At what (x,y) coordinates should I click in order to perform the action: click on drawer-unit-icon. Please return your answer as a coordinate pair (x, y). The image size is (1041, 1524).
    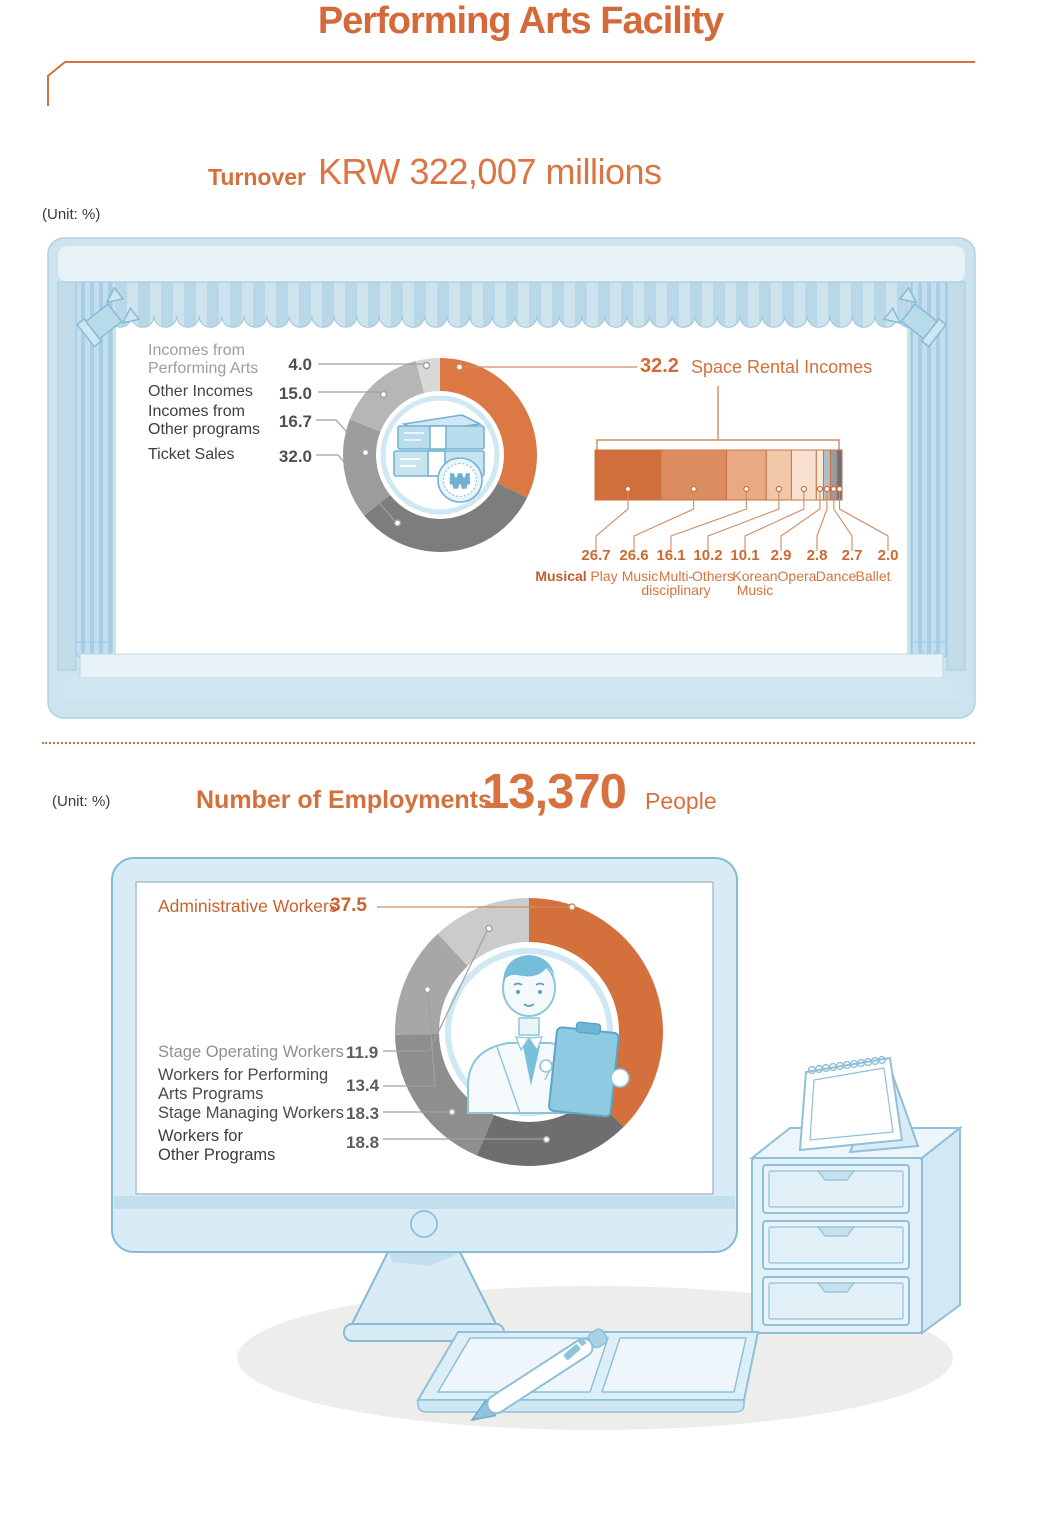
    Looking at the image, I should click on (856, 1230).